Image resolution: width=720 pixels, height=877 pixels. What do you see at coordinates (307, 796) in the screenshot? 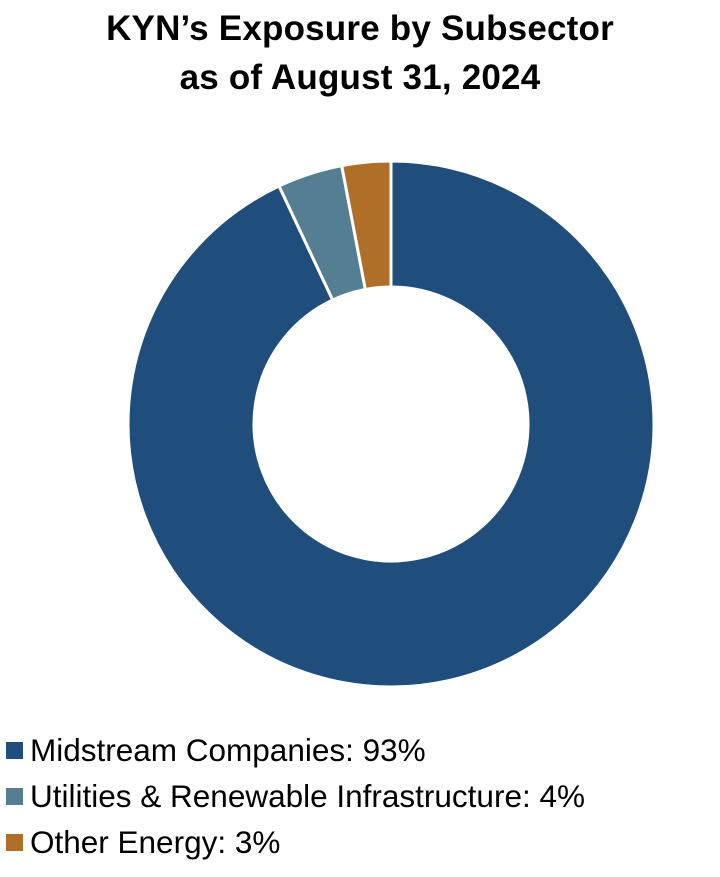
I see `legend-label-utilities: Utilities & Renewable Infrastructure: 4%` at bounding box center [307, 796].